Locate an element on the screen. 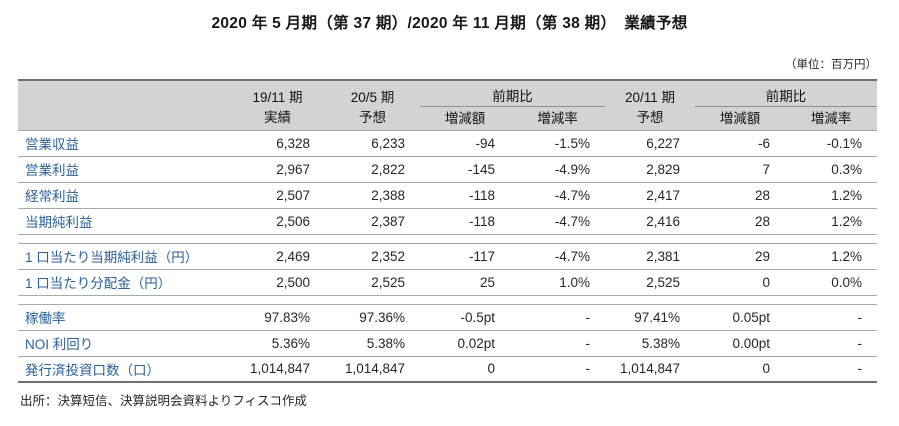  header-row-subs: 実績 予想 増減額 増減率 予想 増減額 増減率 is located at coordinates (447, 118).